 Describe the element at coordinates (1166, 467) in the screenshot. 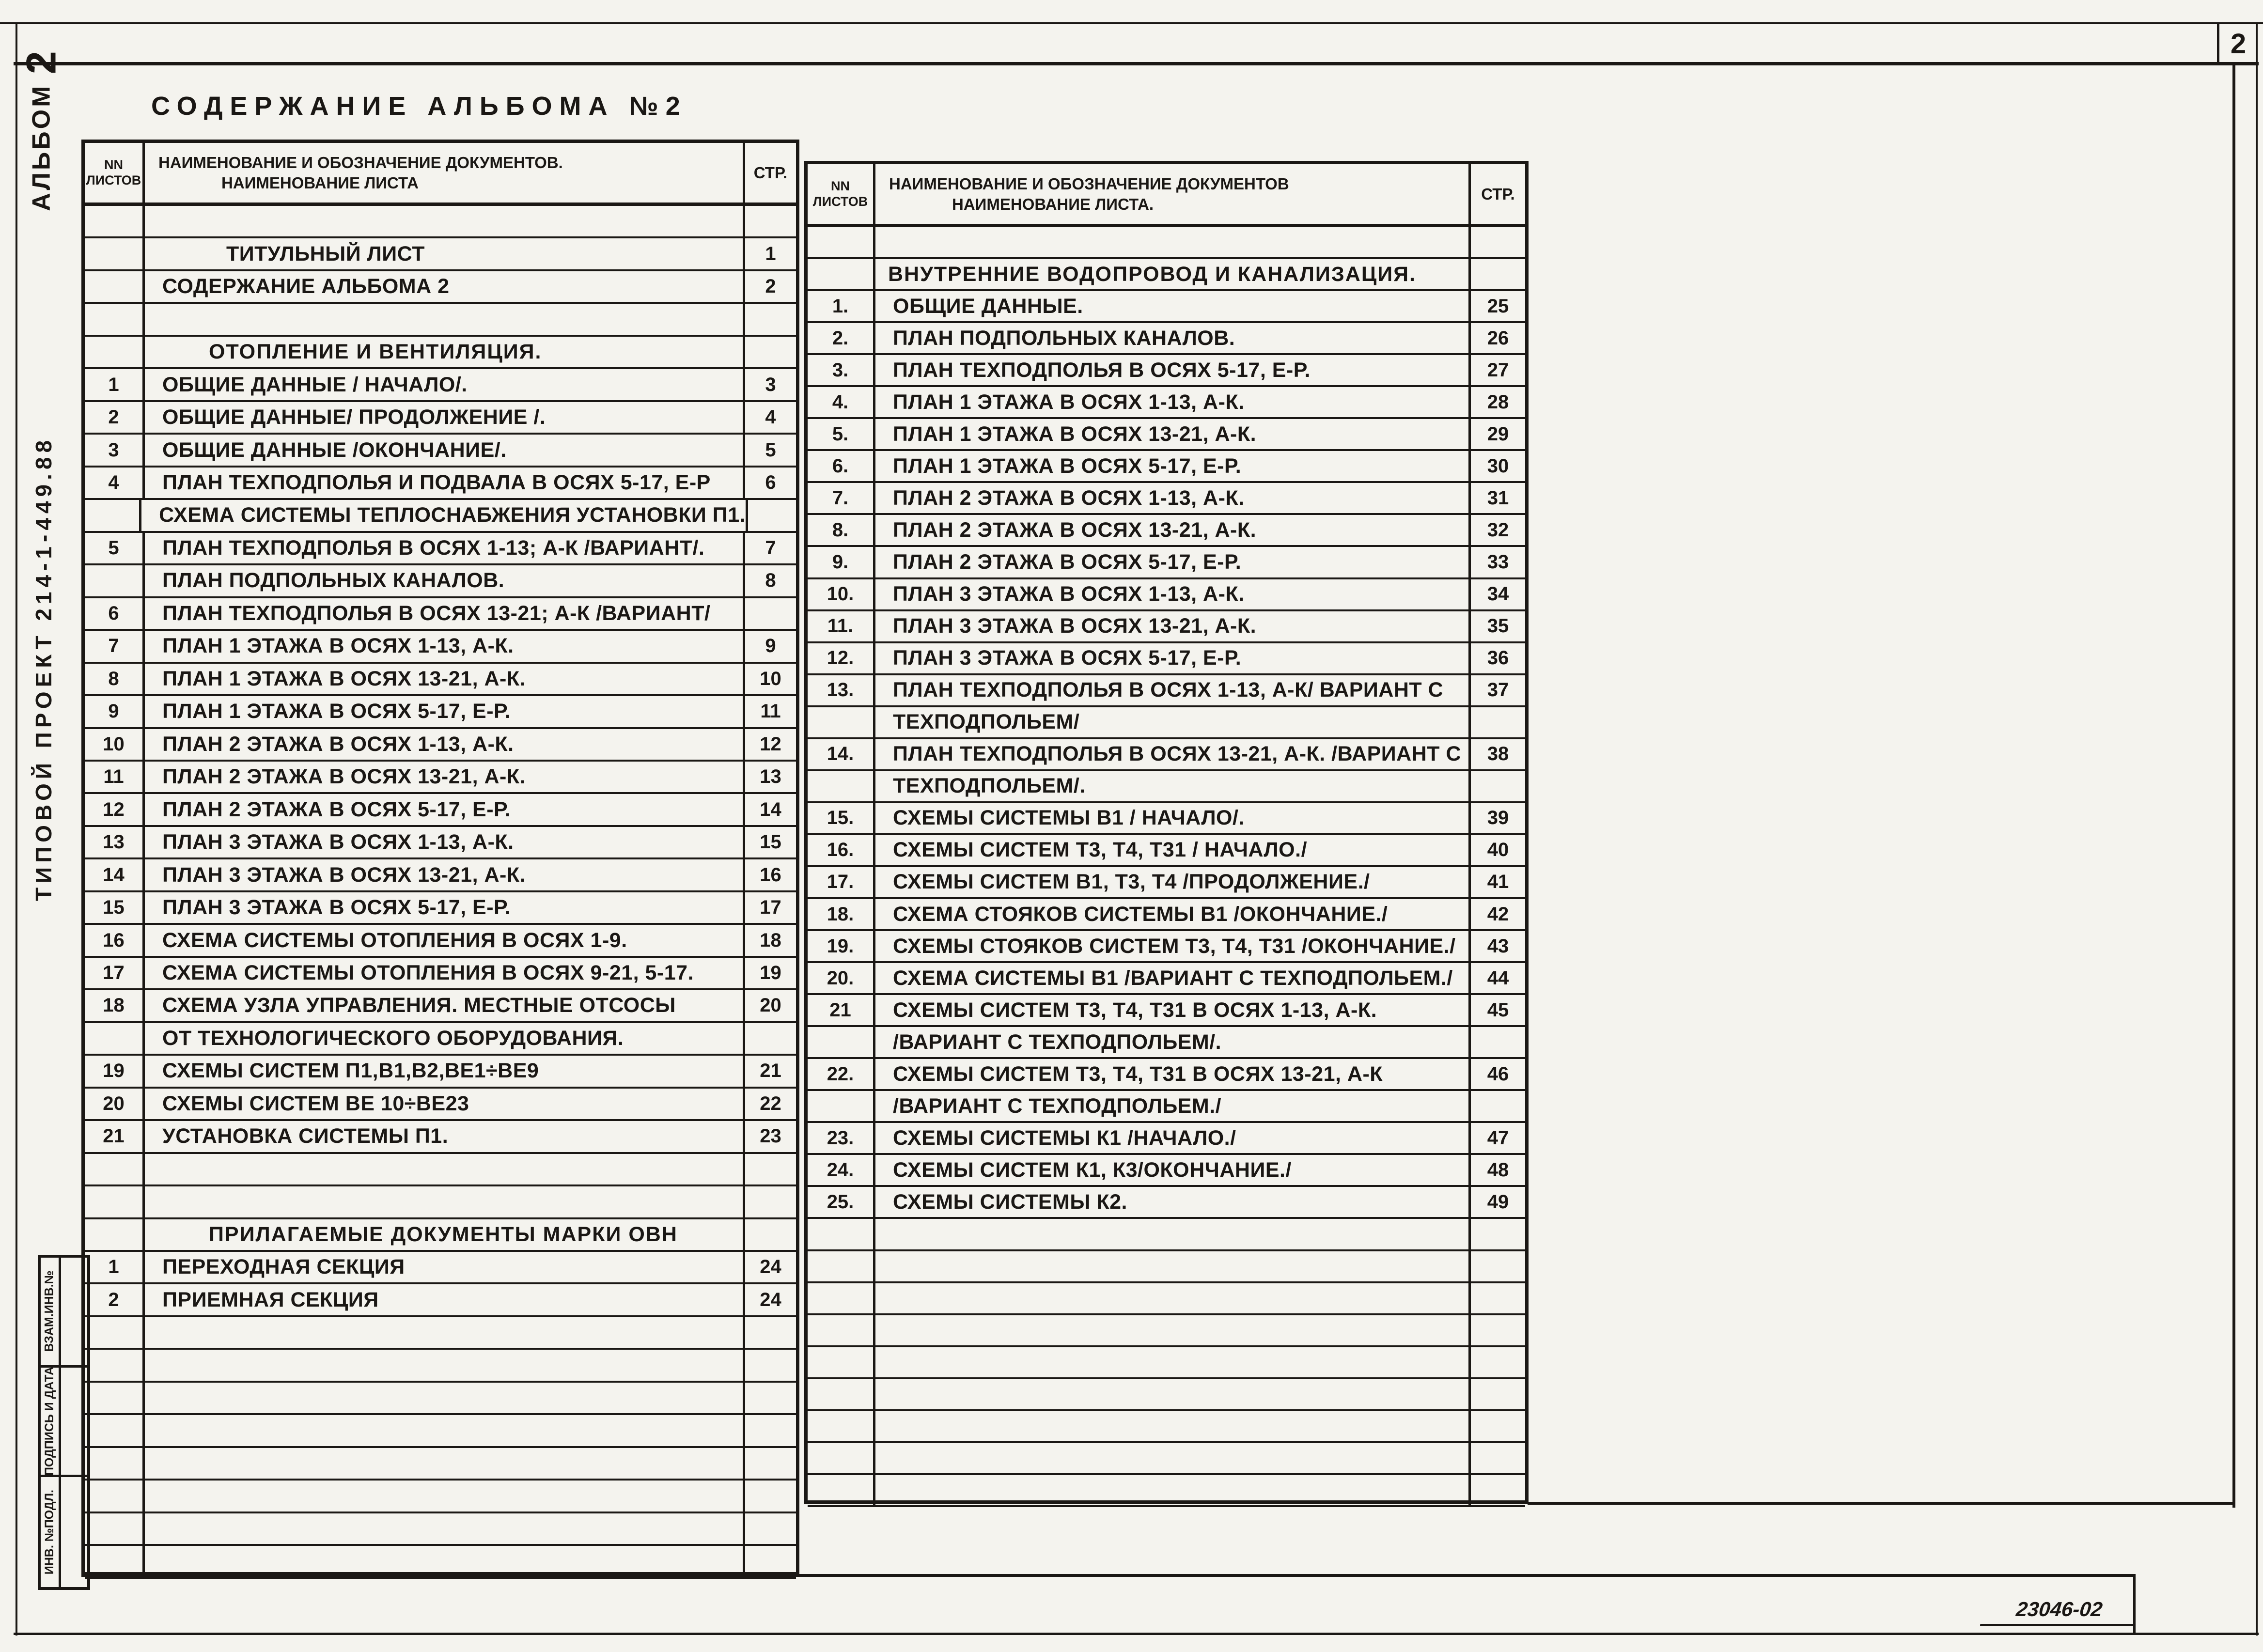

I see `table-row: 6. ПЛАН 1 ЭТАЖА В ОСЯХ 5-17, Е-Р. 30` at that location.